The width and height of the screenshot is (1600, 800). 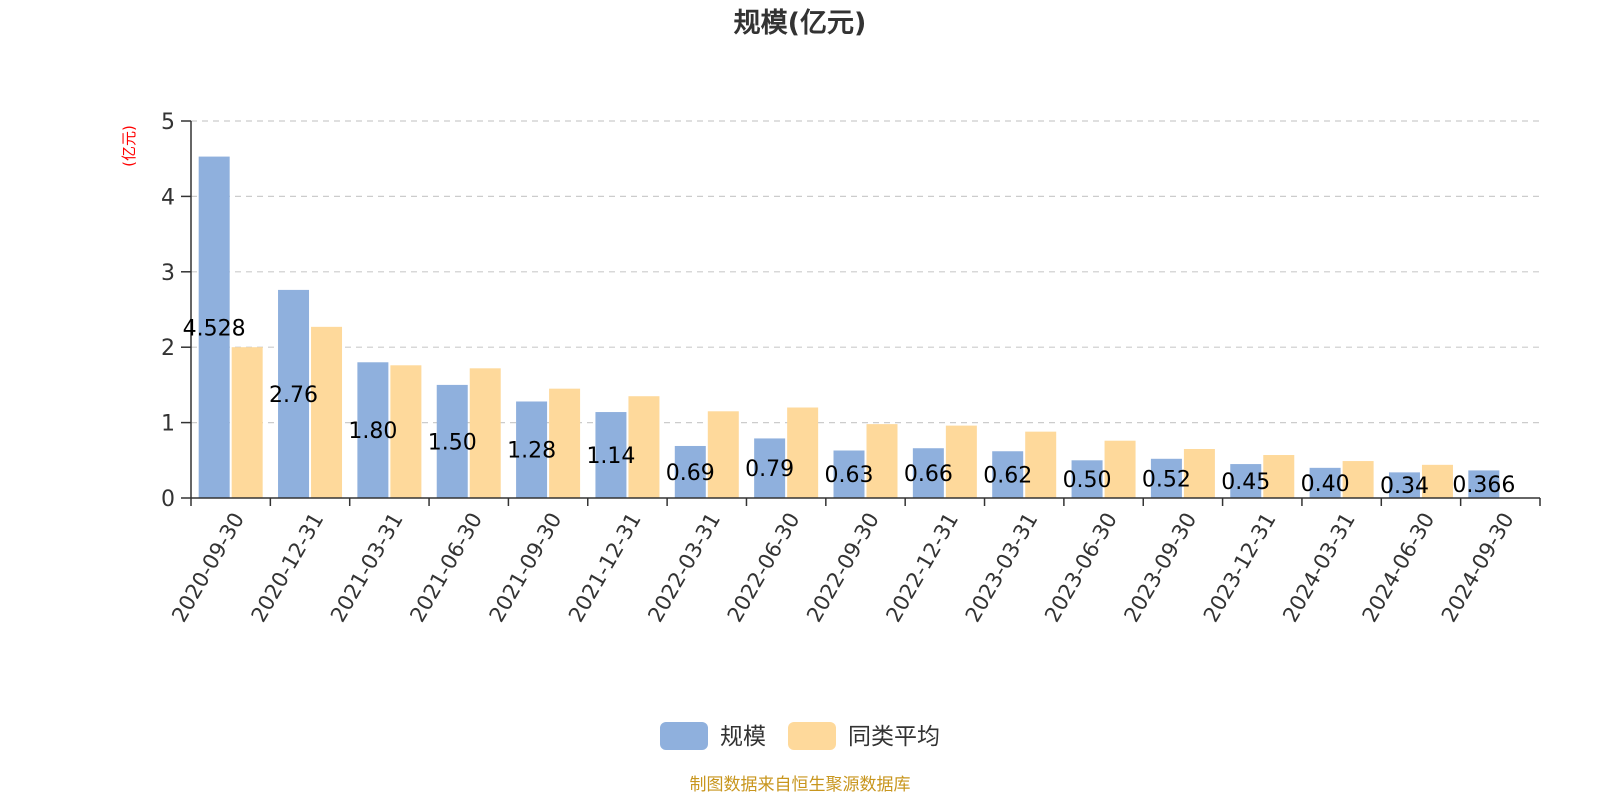 I want to click on data-label-scale: 4.528, so click(x=214, y=328).